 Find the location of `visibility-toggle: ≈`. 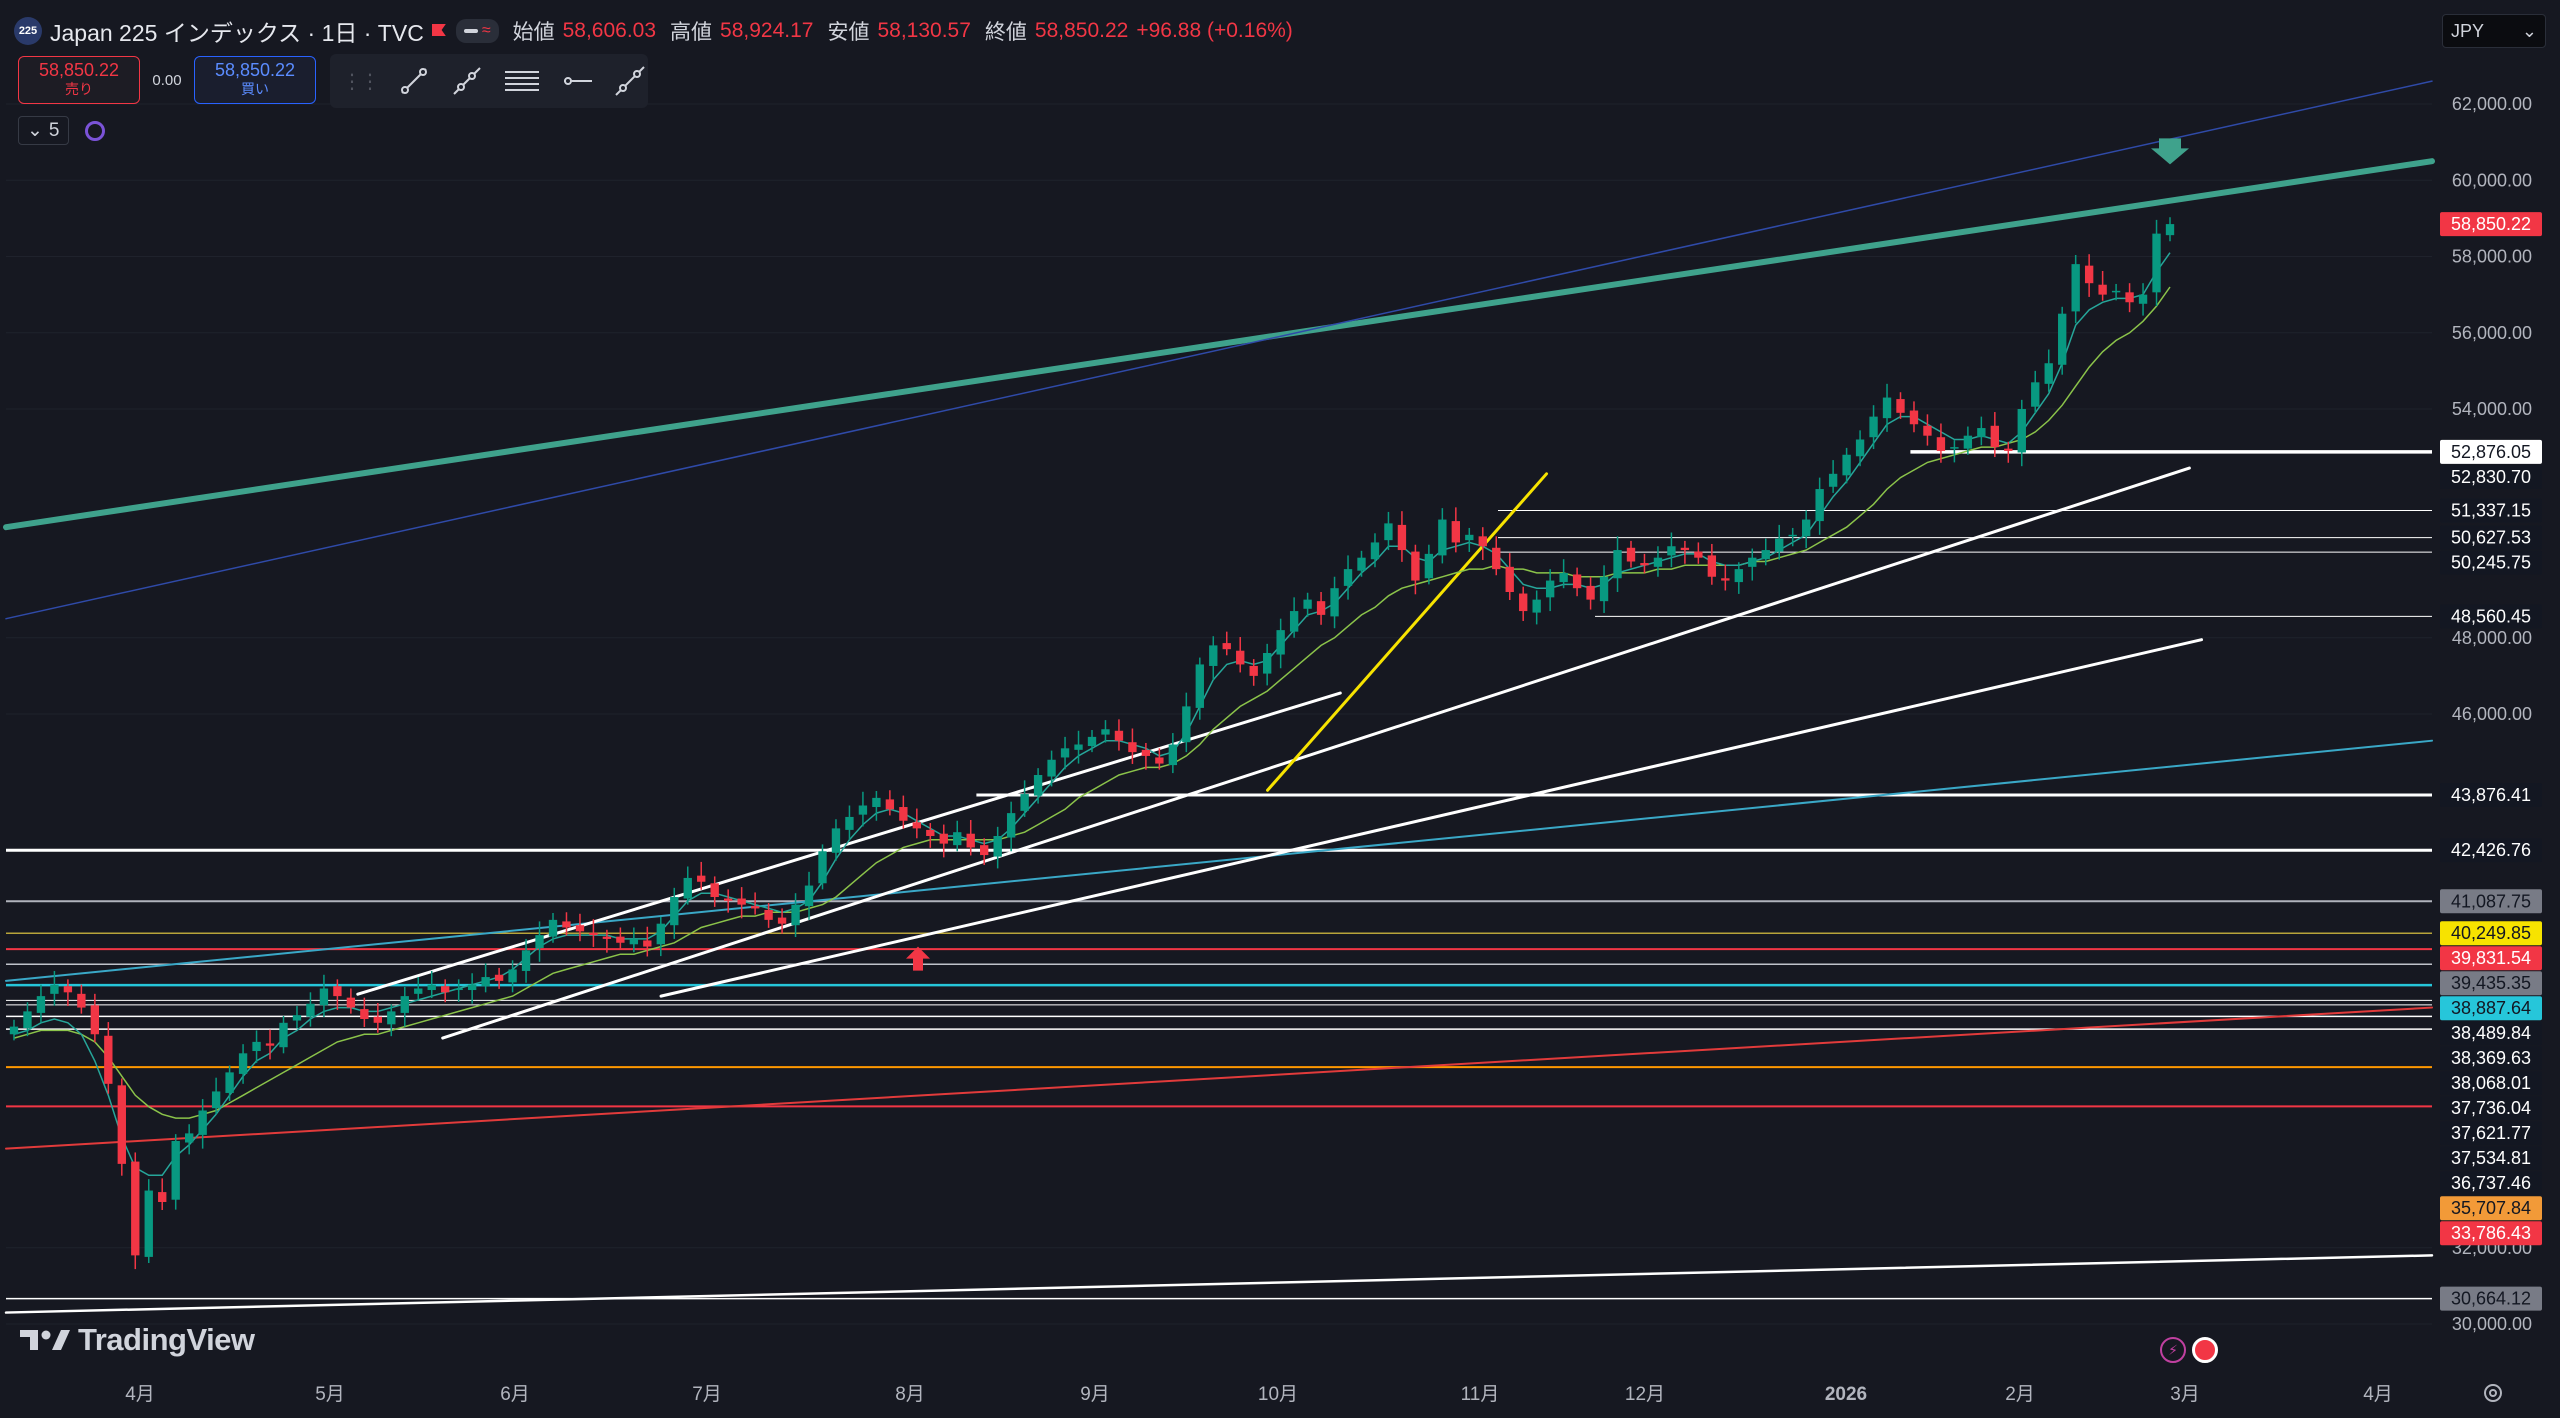

visibility-toggle: ≈ is located at coordinates (477, 31).